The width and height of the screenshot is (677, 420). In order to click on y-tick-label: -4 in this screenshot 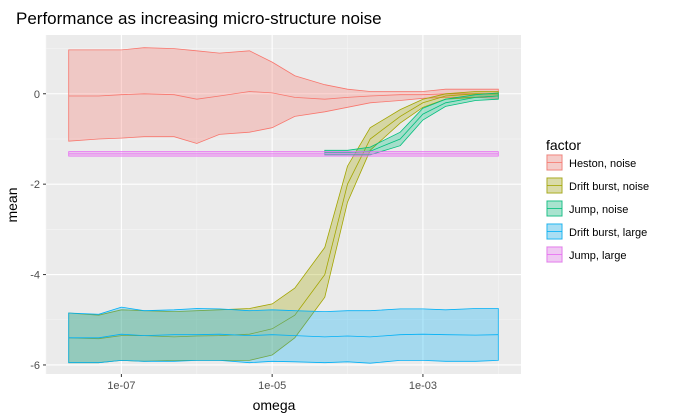, I will do `click(35, 276)`.